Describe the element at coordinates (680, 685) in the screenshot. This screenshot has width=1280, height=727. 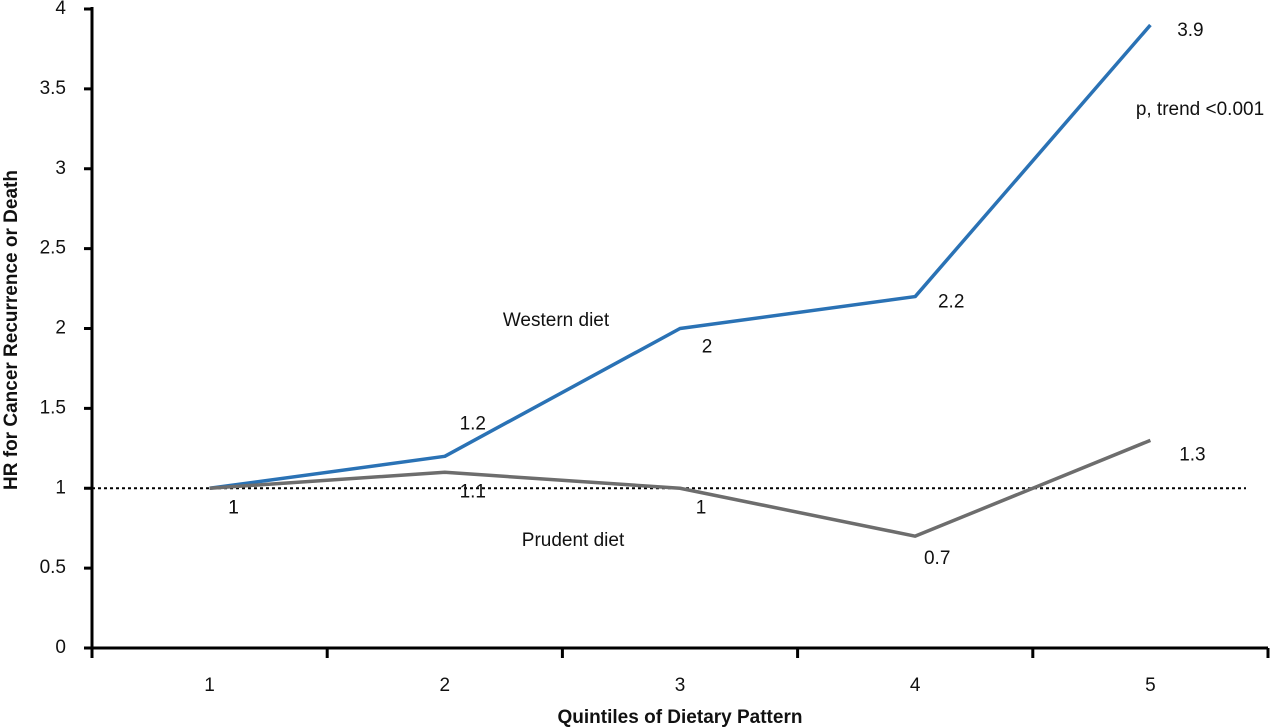
I see `x-tick-label: 3` at that location.